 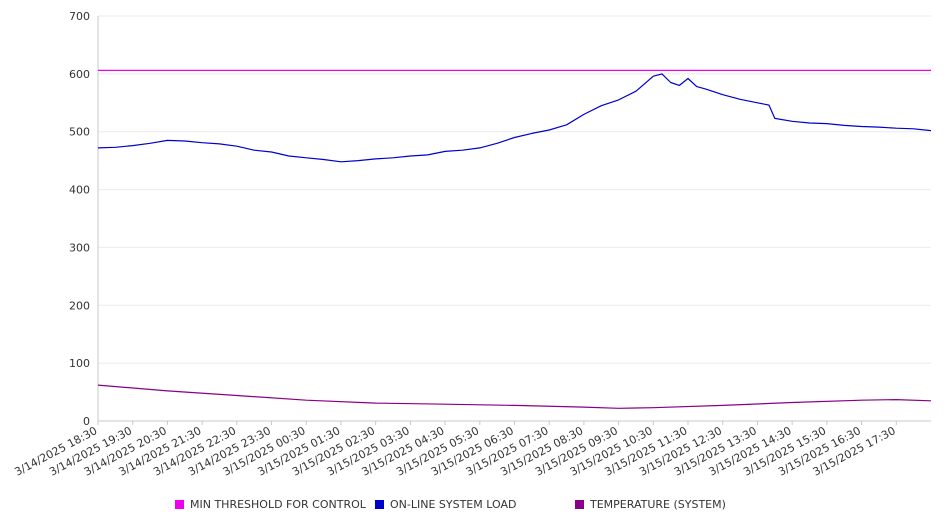 I want to click on series-line-temperature-system, so click(x=514, y=396).